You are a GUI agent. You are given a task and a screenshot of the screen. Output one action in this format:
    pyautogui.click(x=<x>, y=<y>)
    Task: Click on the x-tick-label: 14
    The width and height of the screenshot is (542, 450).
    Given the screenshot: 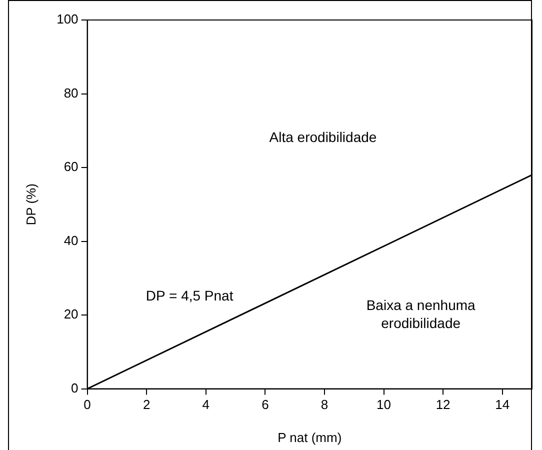 What is the action you would take?
    pyautogui.click(x=502, y=404)
    